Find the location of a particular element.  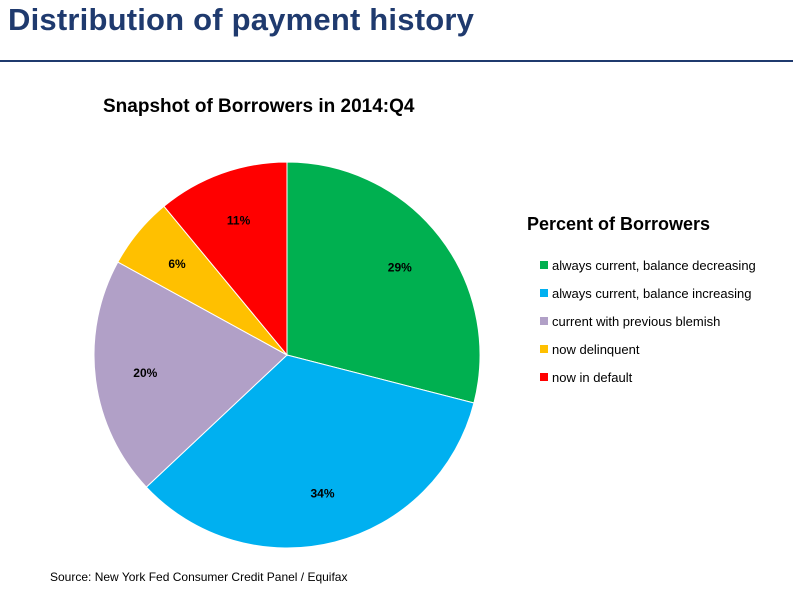

legend-item: now delinquent is located at coordinates (641, 349).